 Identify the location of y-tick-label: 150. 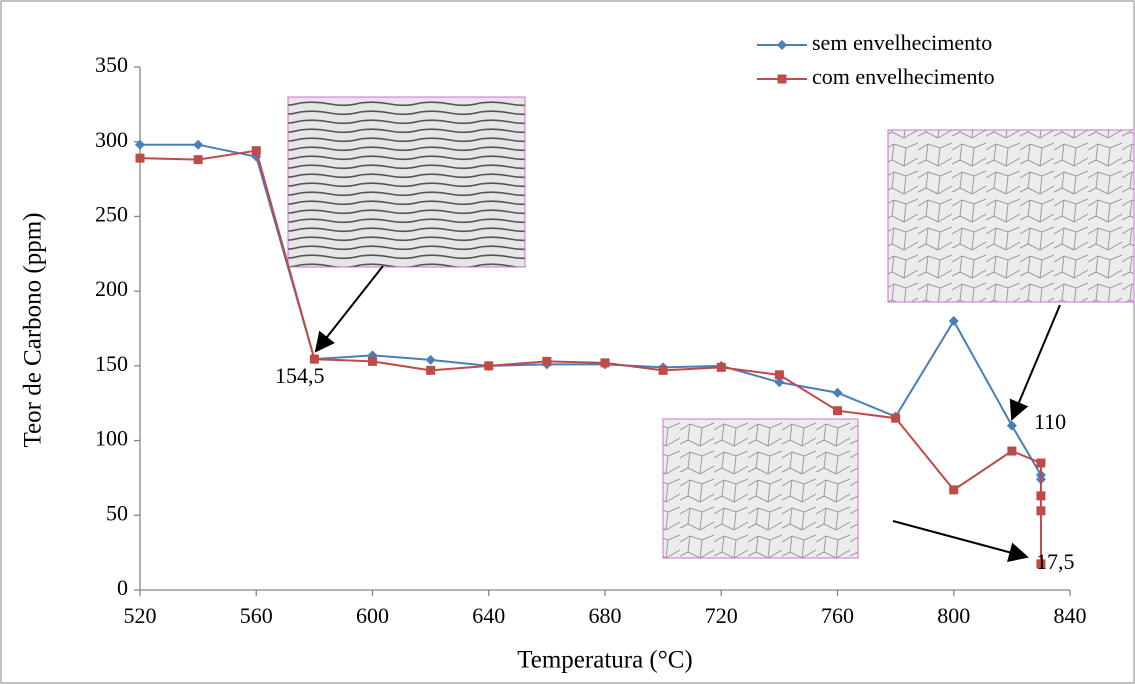
(111, 363).